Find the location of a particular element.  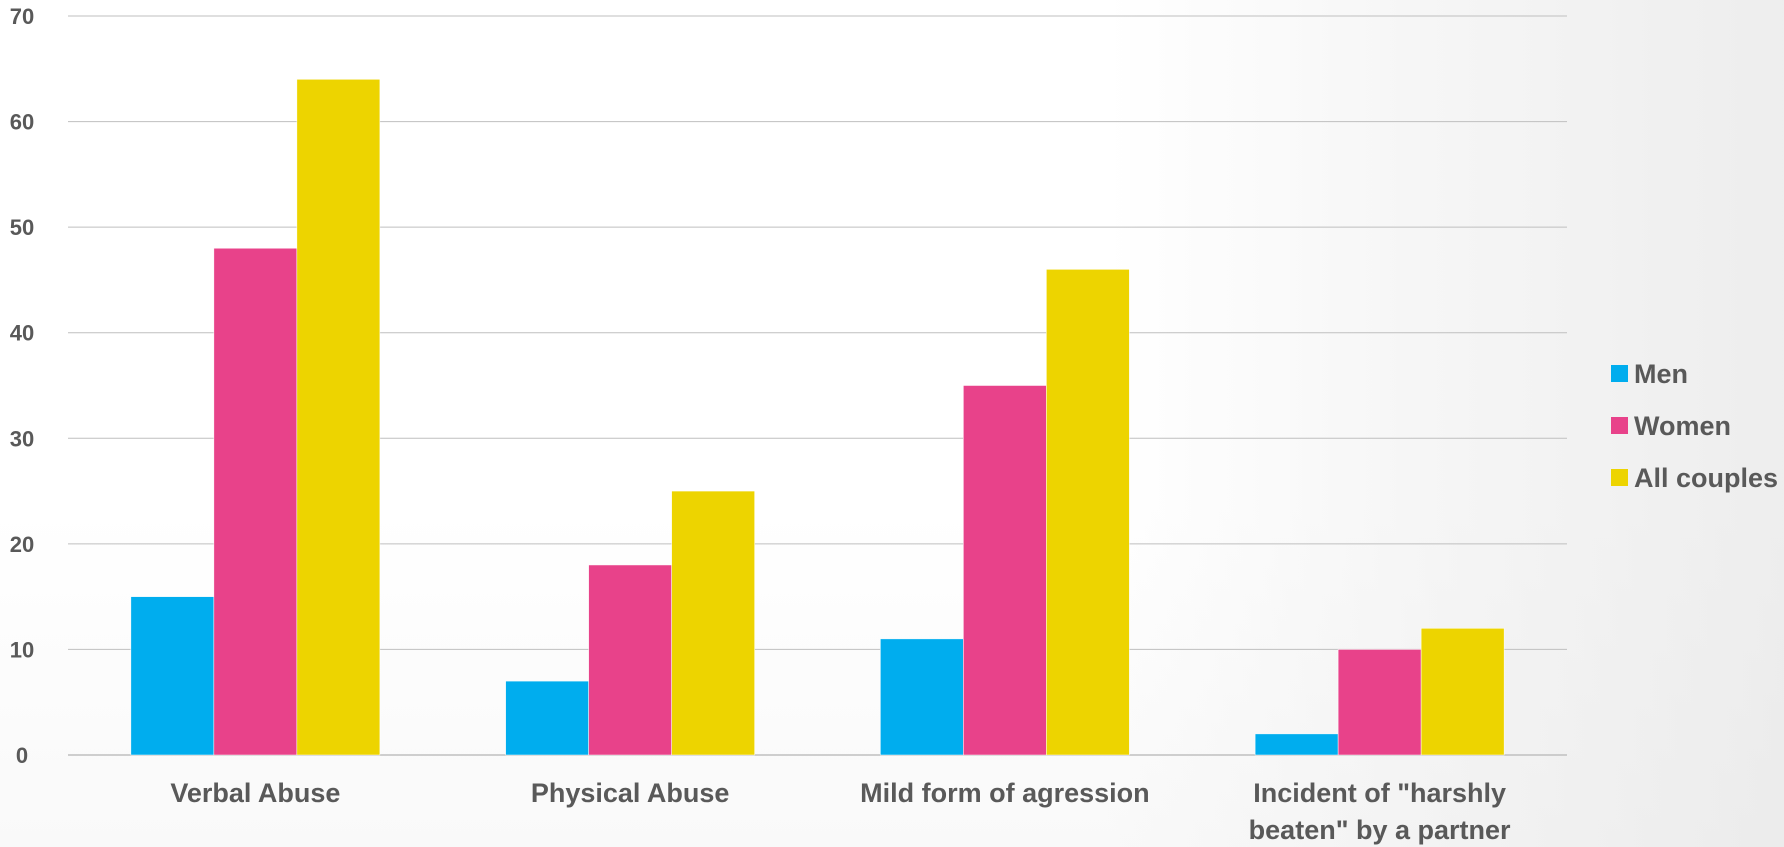

x-tick-label: Physical Abuse is located at coordinates (630, 793).